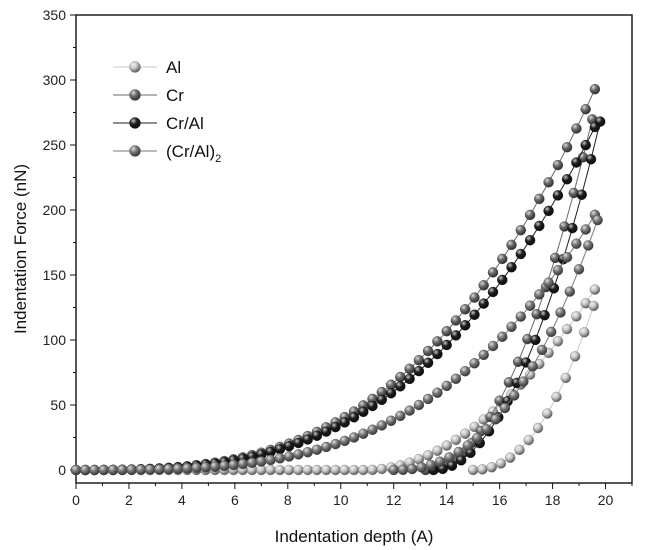 This screenshot has width=645, height=550. Describe the element at coordinates (193, 153) in the screenshot. I see `legend-label: (Cr/Al)2` at that location.